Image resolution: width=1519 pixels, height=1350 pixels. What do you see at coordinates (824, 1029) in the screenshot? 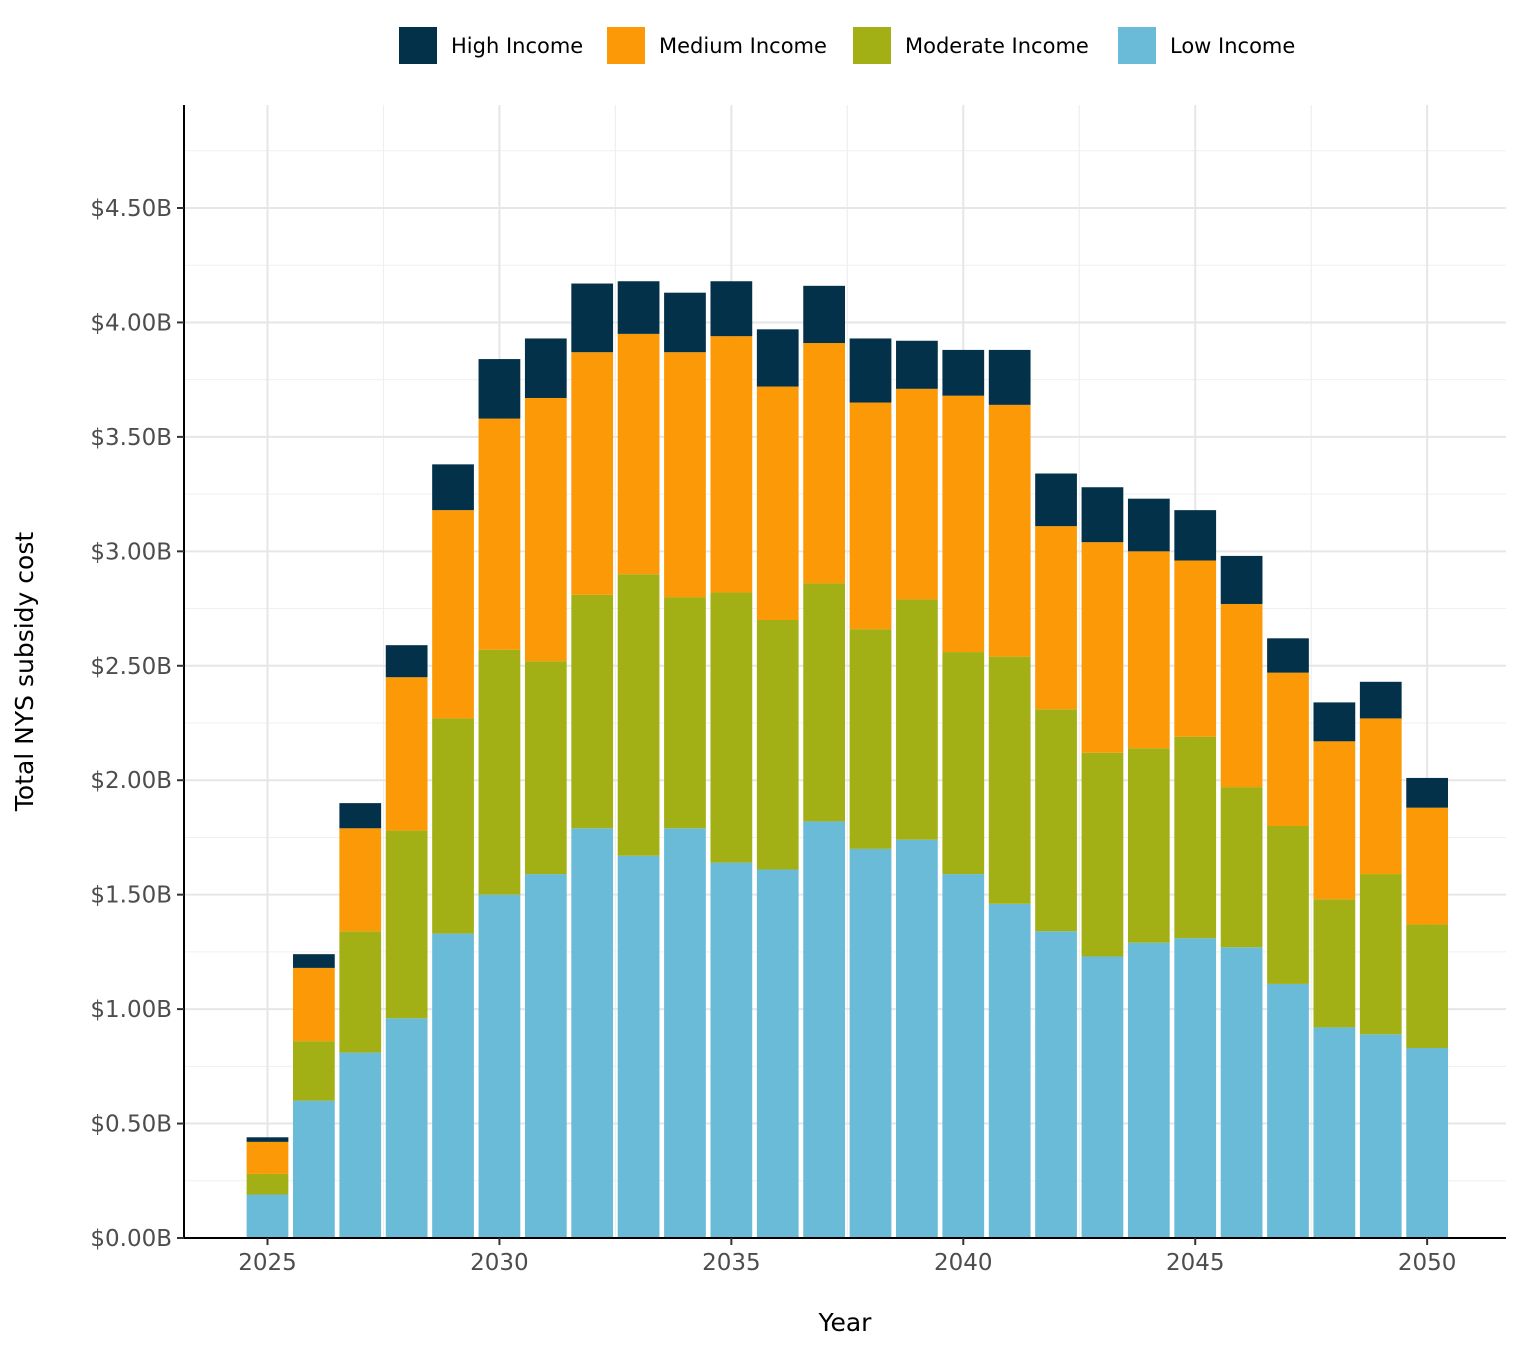
I see `bar-low-income-2037` at bounding box center [824, 1029].